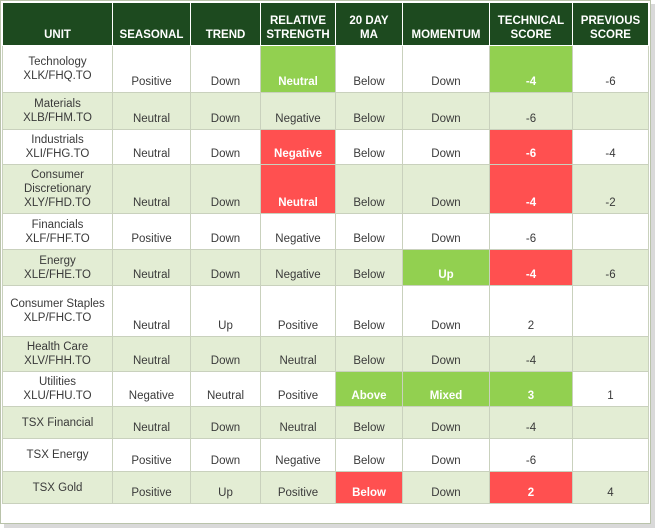 The height and width of the screenshot is (529, 656). What do you see at coordinates (57, 455) in the screenshot?
I see `unit-name: TSX Energy` at bounding box center [57, 455].